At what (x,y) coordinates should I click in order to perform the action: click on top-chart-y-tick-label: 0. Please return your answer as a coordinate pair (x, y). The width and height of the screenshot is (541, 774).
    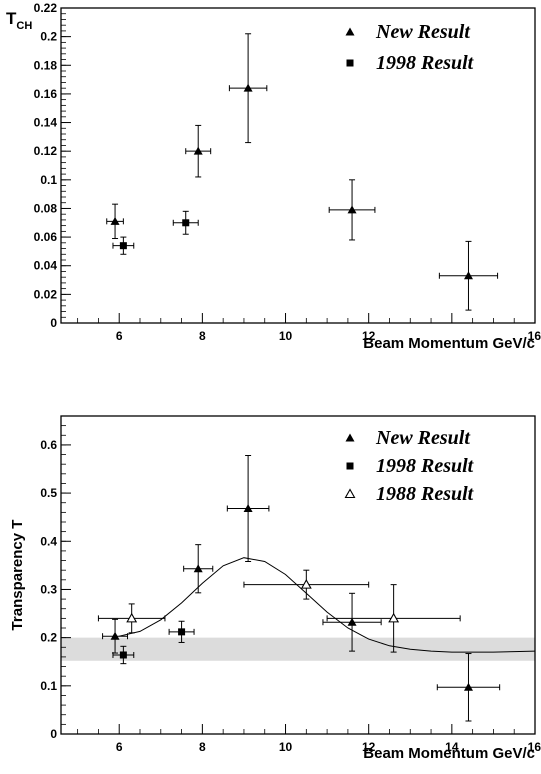
    Looking at the image, I should click on (53, 323).